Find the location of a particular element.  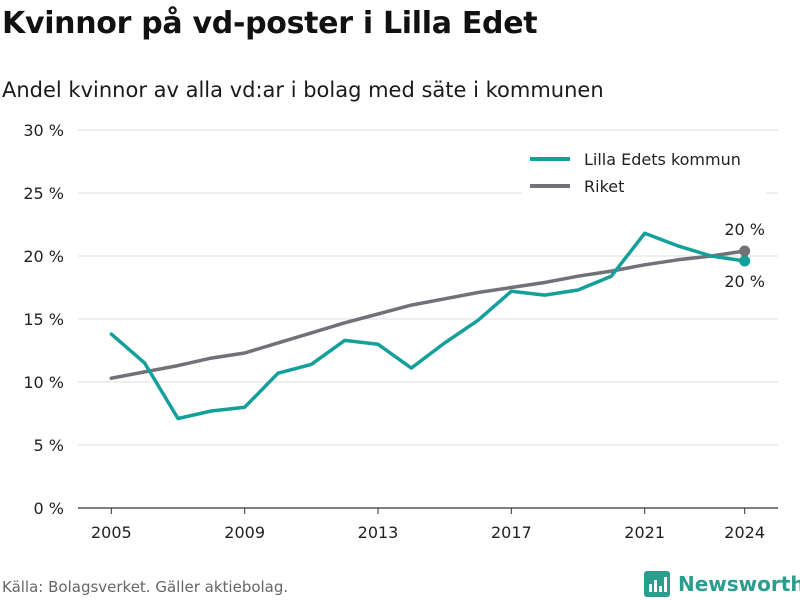

brand-logo: Newsworthy is located at coordinates (722, 584).